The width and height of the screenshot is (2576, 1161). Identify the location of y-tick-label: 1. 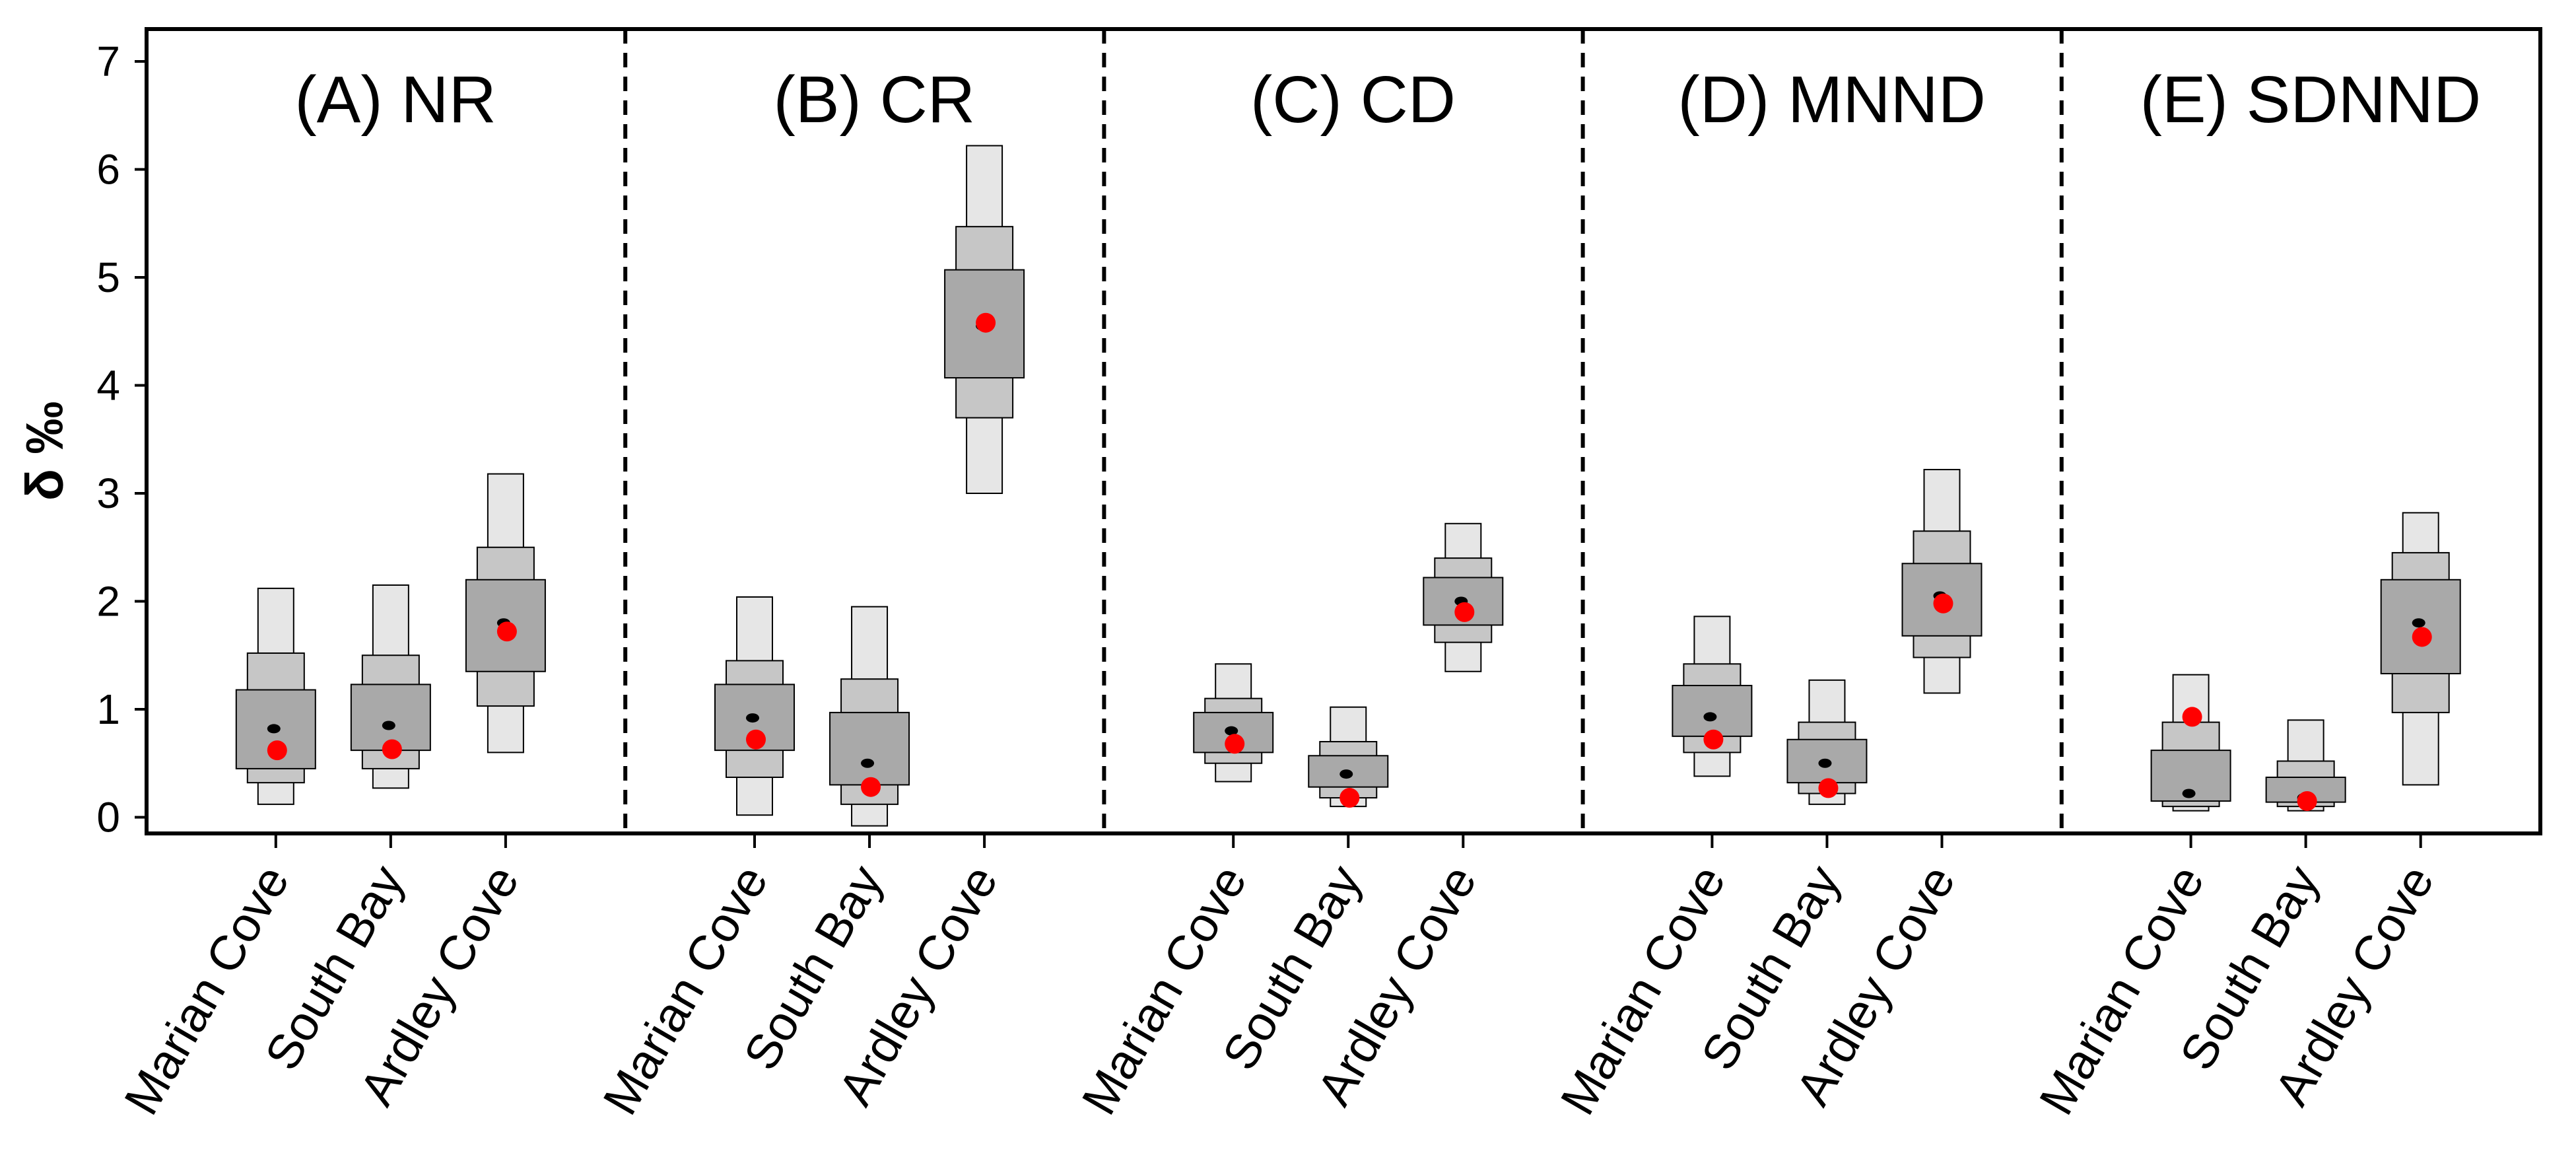
(108, 710).